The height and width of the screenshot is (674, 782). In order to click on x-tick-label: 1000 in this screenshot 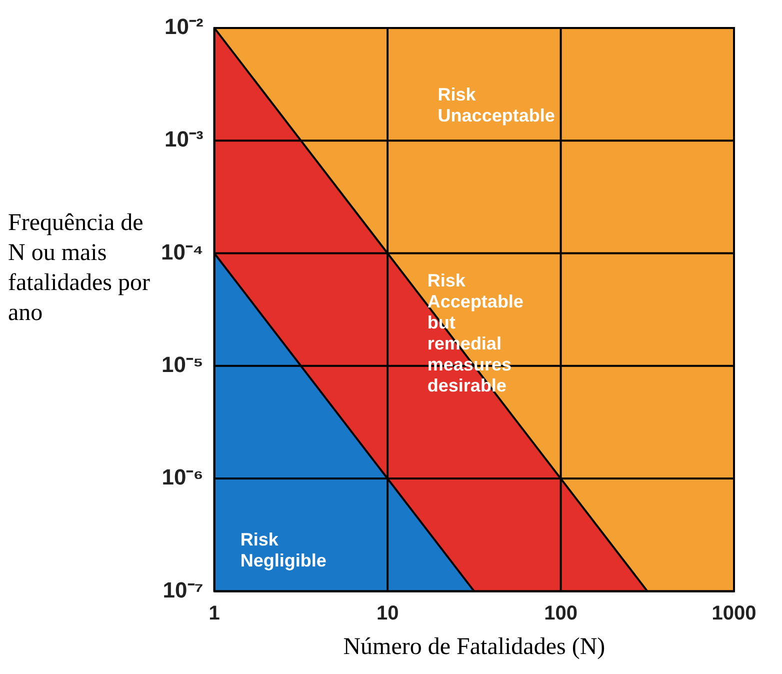, I will do `click(734, 613)`.